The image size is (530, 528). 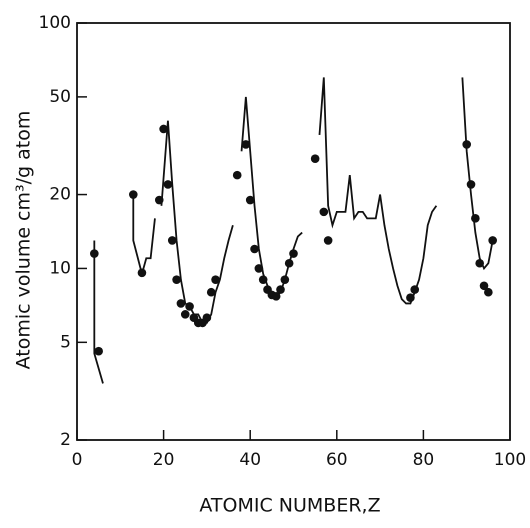 What do you see at coordinates (337, 460) in the screenshot?
I see `x-tick-label: 60` at bounding box center [337, 460].